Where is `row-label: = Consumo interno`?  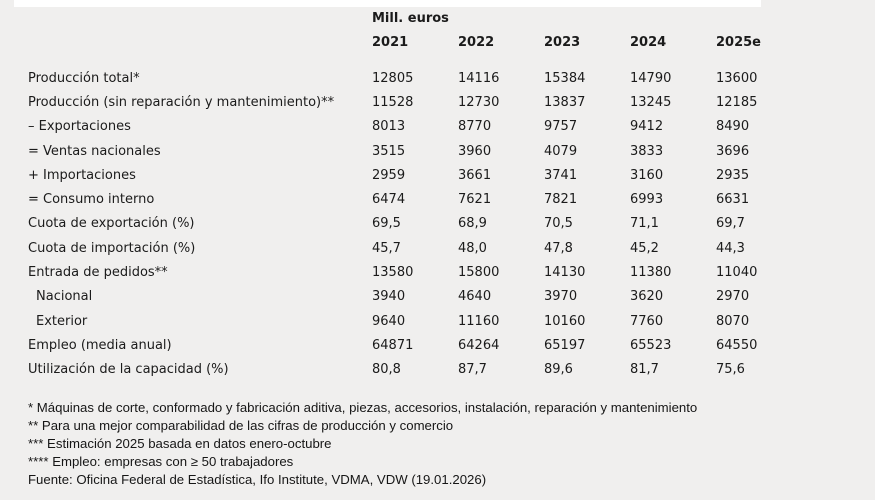
row-label: = Consumo interno is located at coordinates (91, 200).